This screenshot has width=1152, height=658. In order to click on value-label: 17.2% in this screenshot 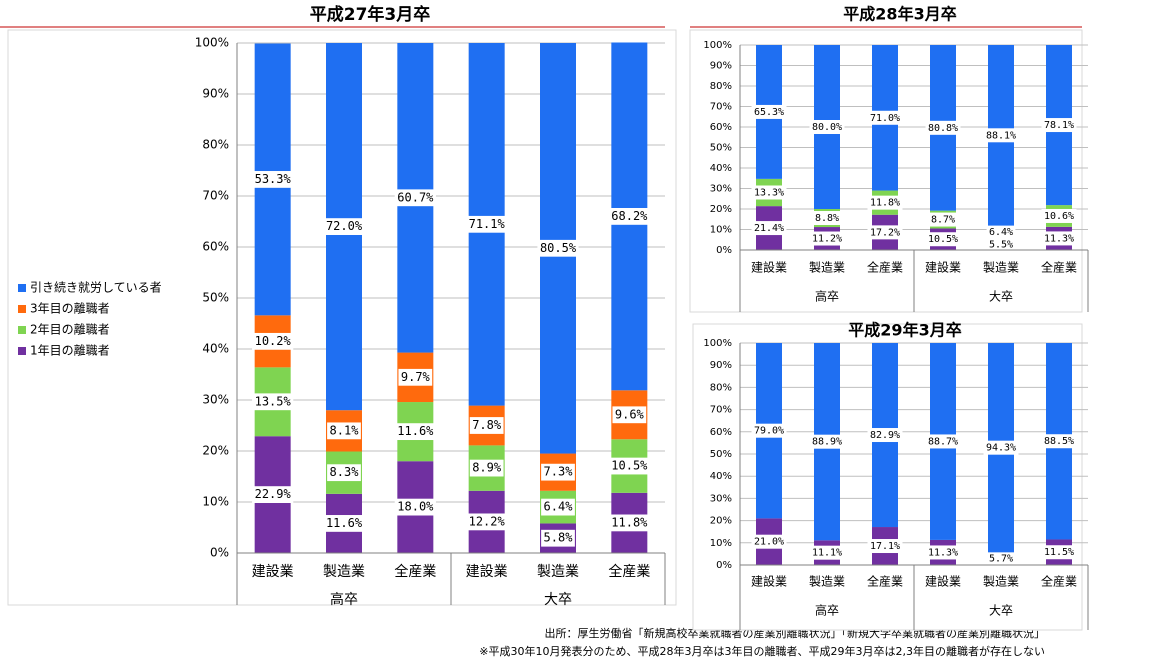, I will do `click(885, 232)`.